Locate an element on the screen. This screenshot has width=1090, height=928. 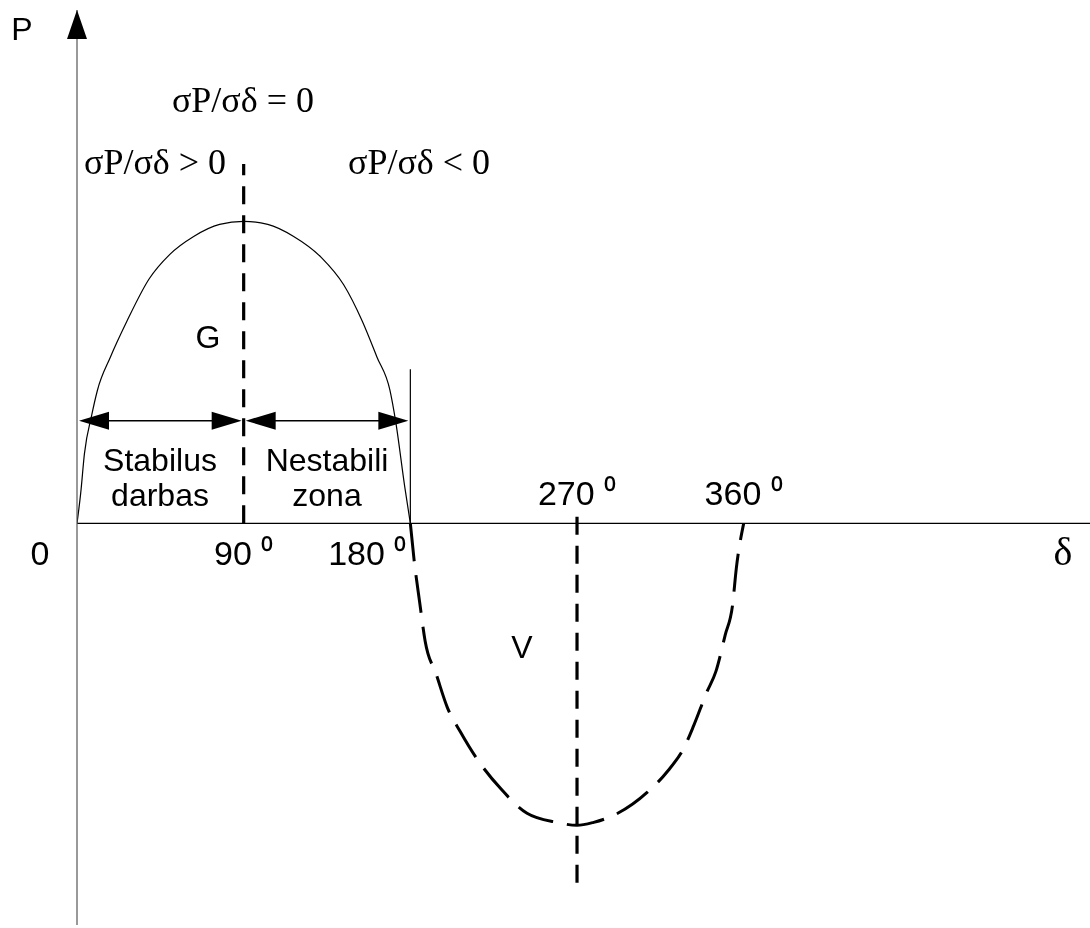
x-tick-label: 360 ⁰ is located at coordinates (743, 493).